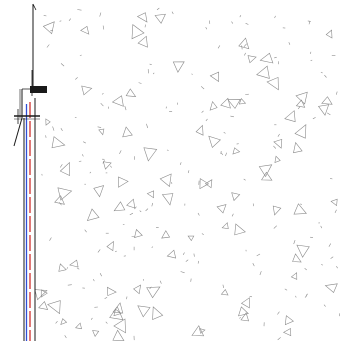 The image size is (347, 341). I want to click on pipe-clamp, so click(26, 128).